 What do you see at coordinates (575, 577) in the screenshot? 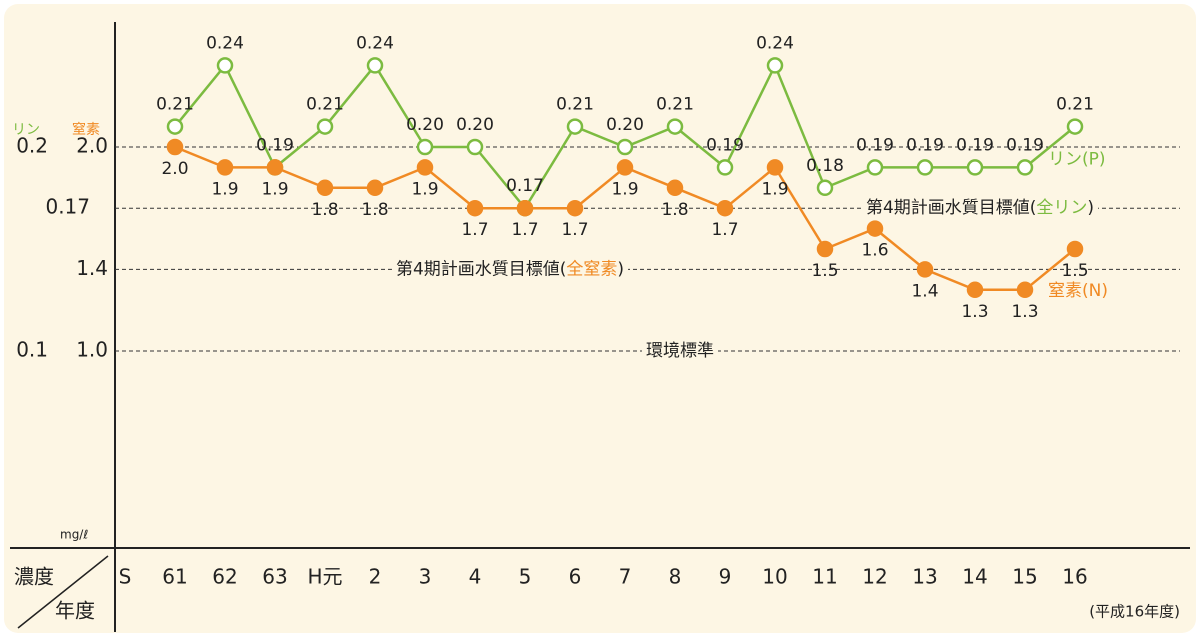
I see `x-tick-label: 6` at bounding box center [575, 577].